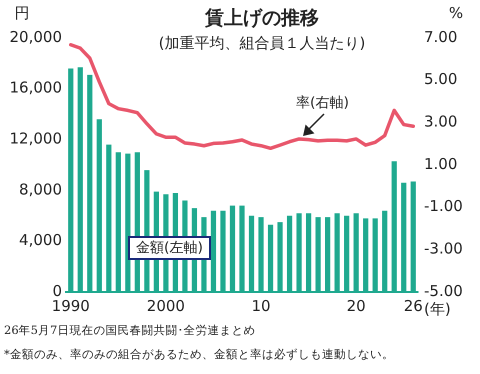 Image resolution: width=480 pixels, height=374 pixels. I want to click on y-tick-label: 12,000, so click(36, 138).